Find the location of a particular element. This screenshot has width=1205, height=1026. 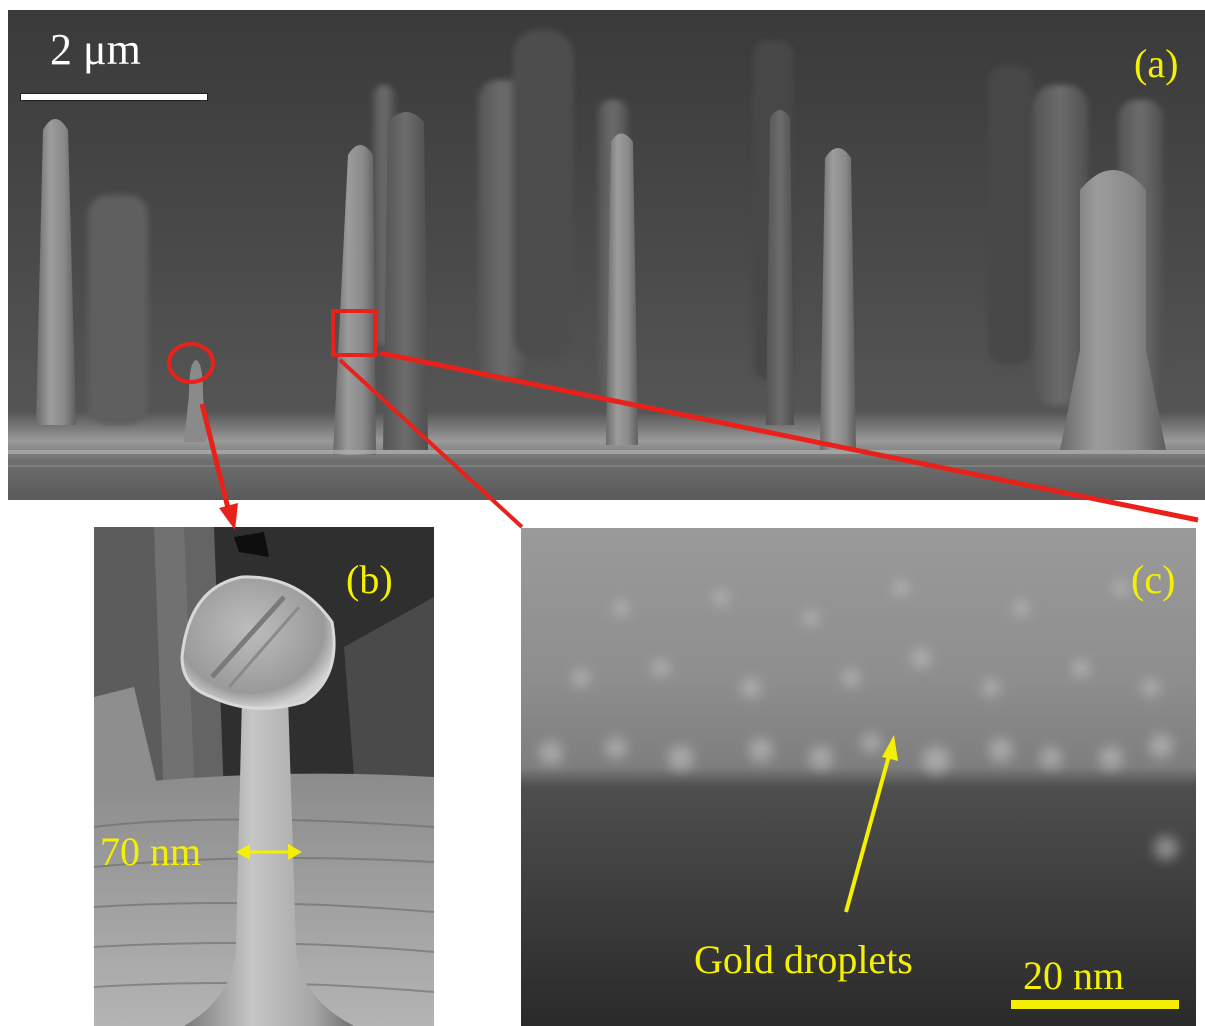

panel-label-c: (c) is located at coordinates (1153, 579).